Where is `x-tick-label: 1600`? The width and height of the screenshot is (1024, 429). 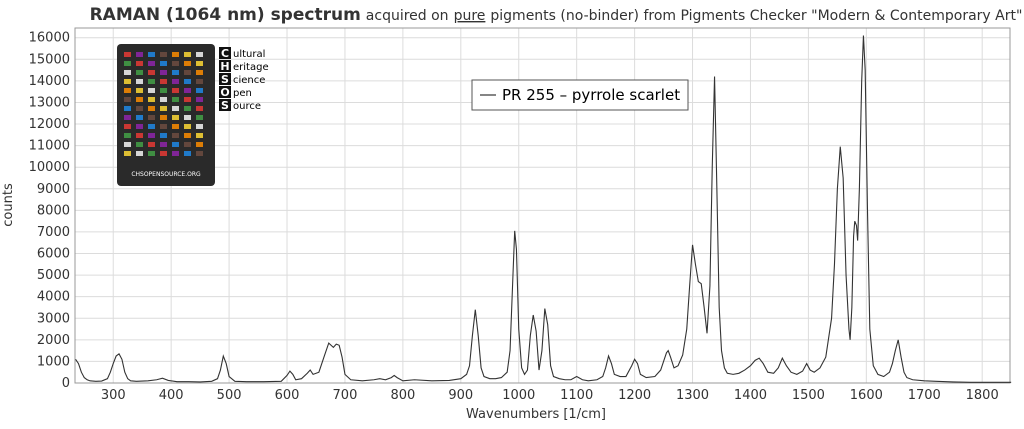
x-tick-label: 1600 is located at coordinates (866, 395).